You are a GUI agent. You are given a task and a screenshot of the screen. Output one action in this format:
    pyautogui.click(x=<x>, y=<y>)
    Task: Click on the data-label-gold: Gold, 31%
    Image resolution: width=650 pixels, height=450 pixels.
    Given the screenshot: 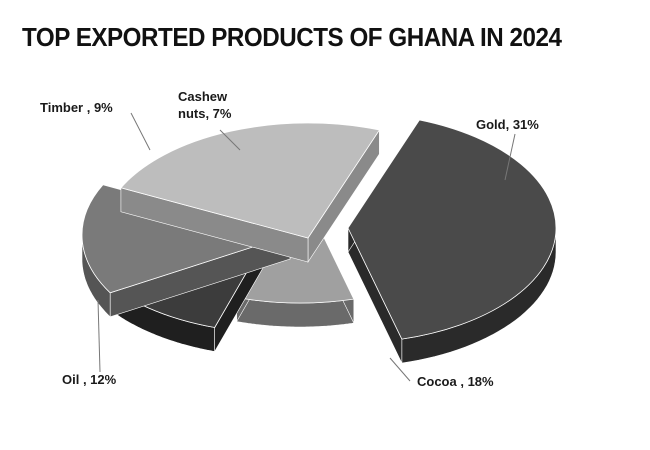 What is the action you would take?
    pyautogui.click(x=507, y=124)
    